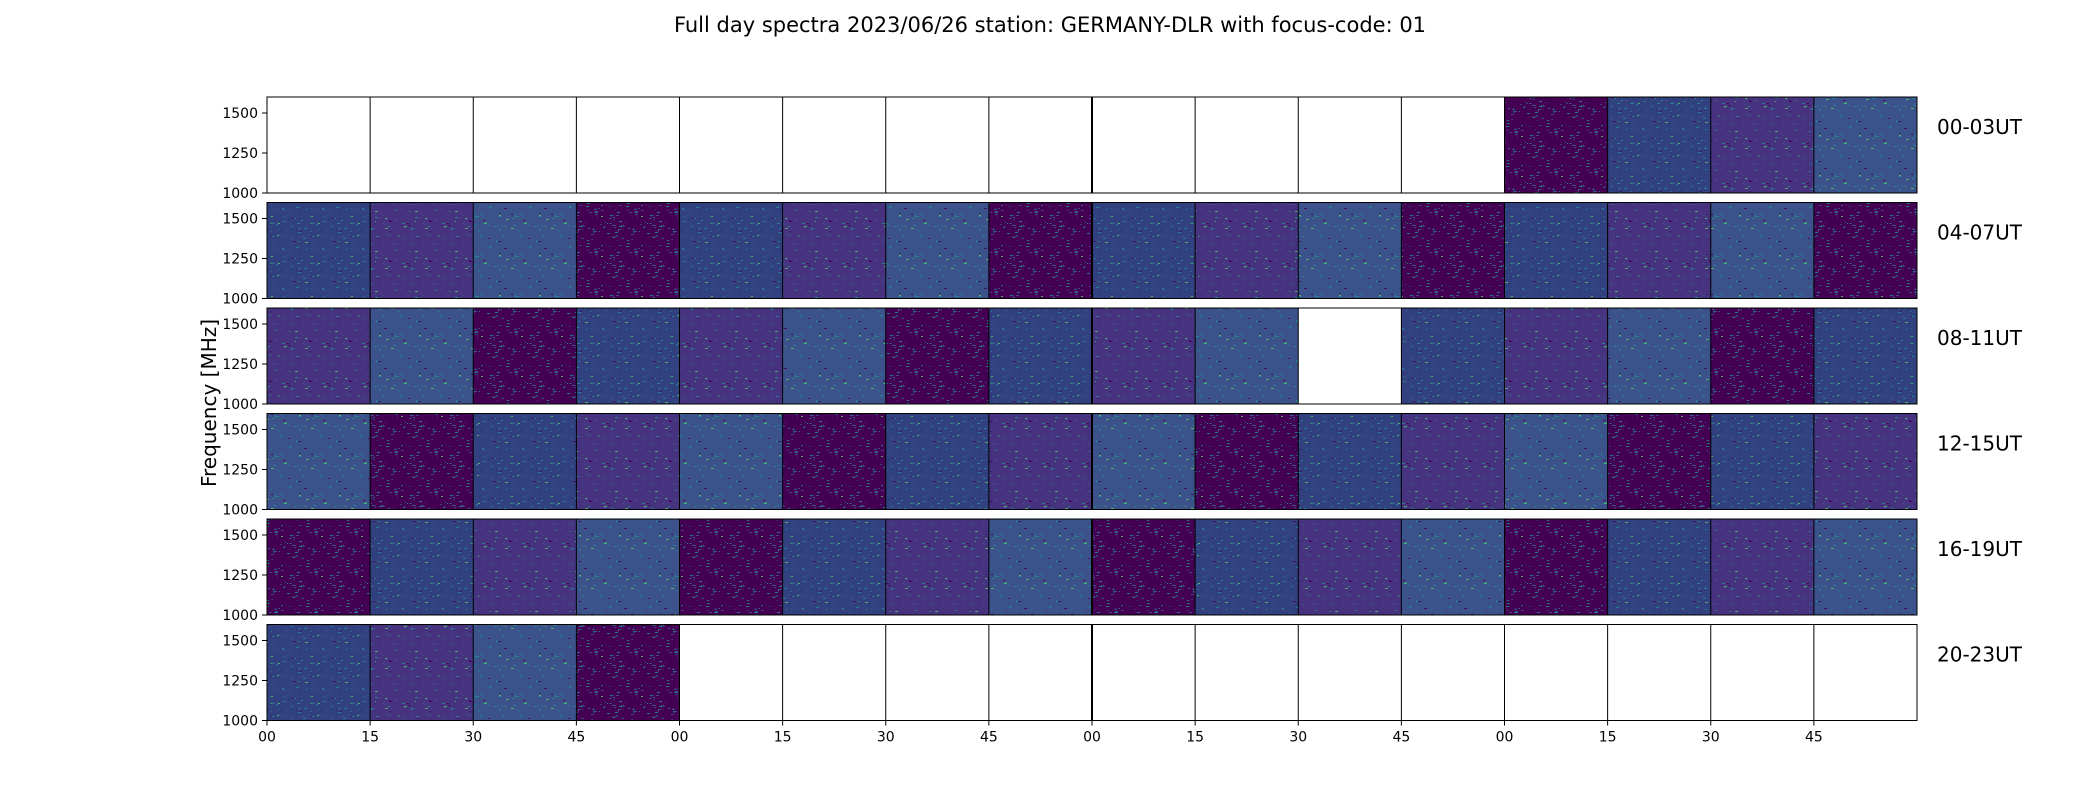 The width and height of the screenshot is (2100, 800). I want to click on y-axis-label: Frequency [MHz], so click(209, 403).